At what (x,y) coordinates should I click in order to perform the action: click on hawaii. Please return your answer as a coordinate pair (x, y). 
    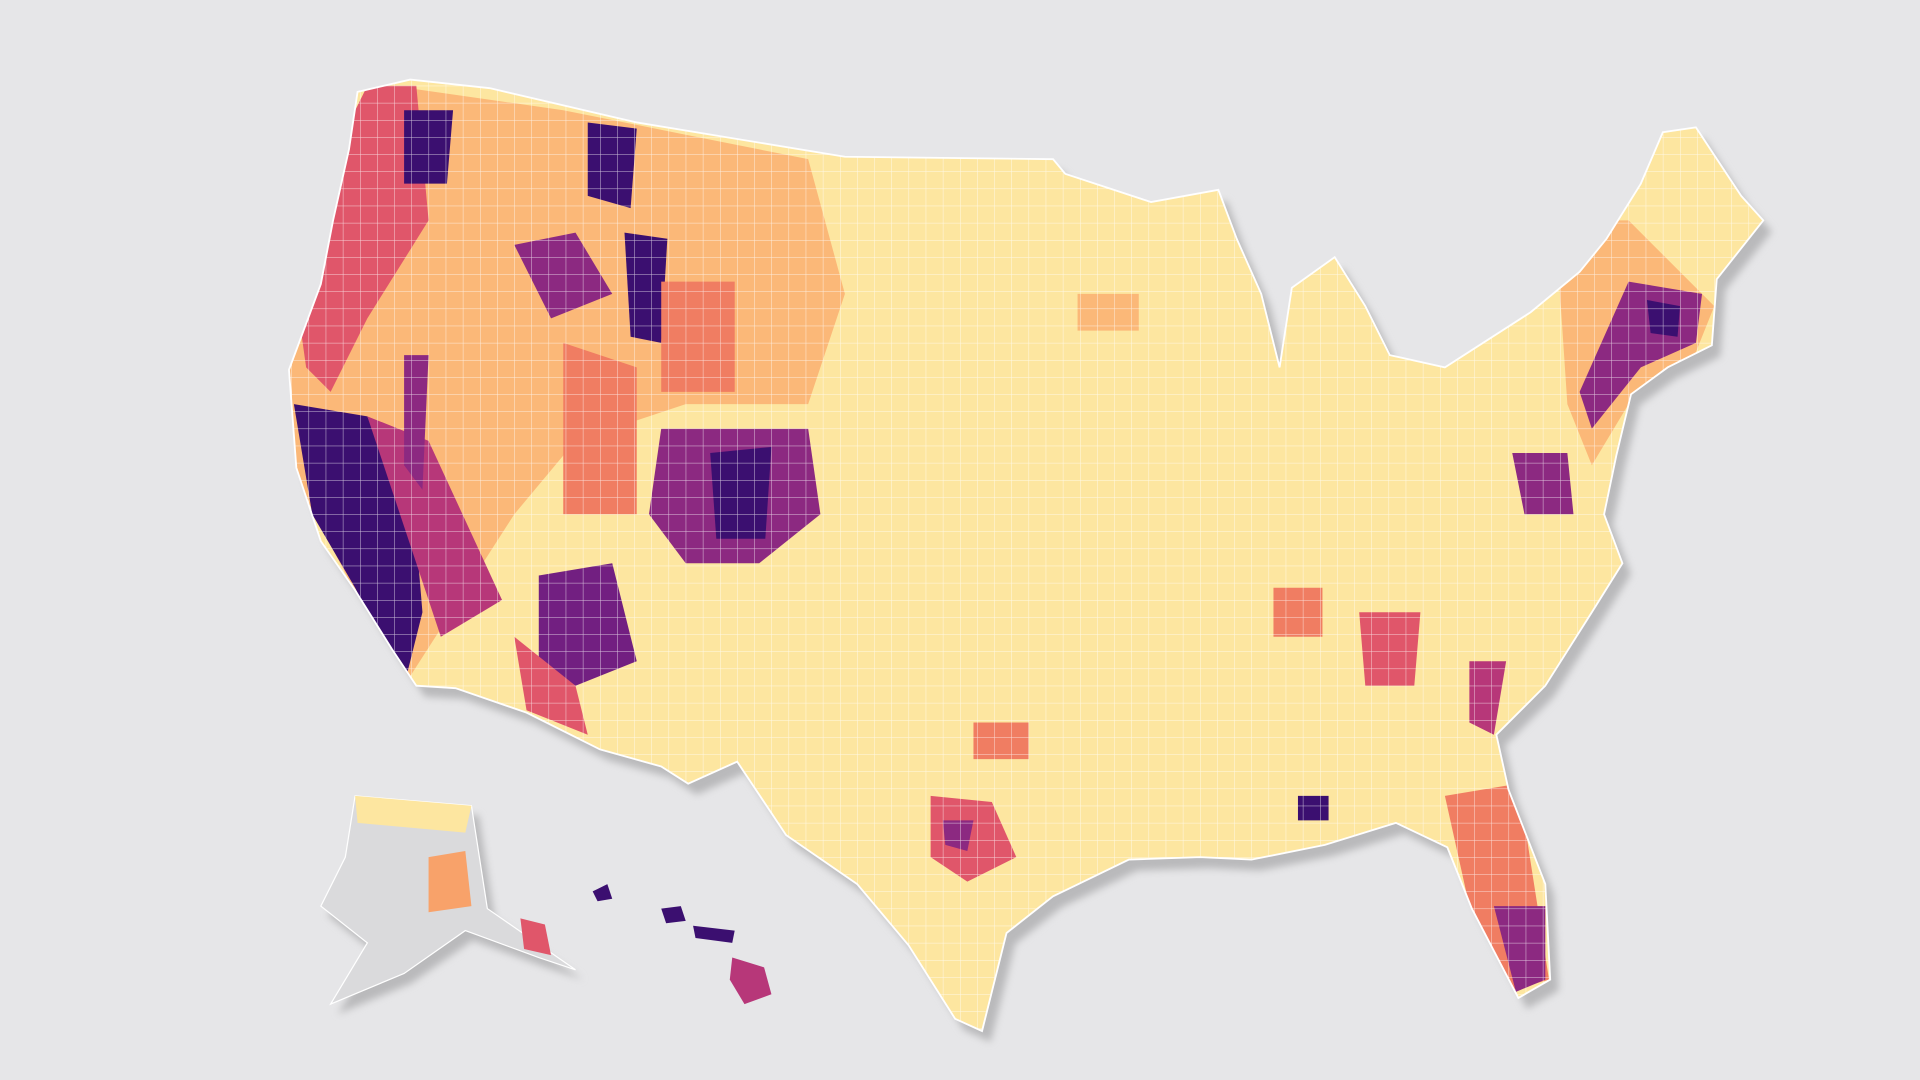
    Looking at the image, I should click on (682, 944).